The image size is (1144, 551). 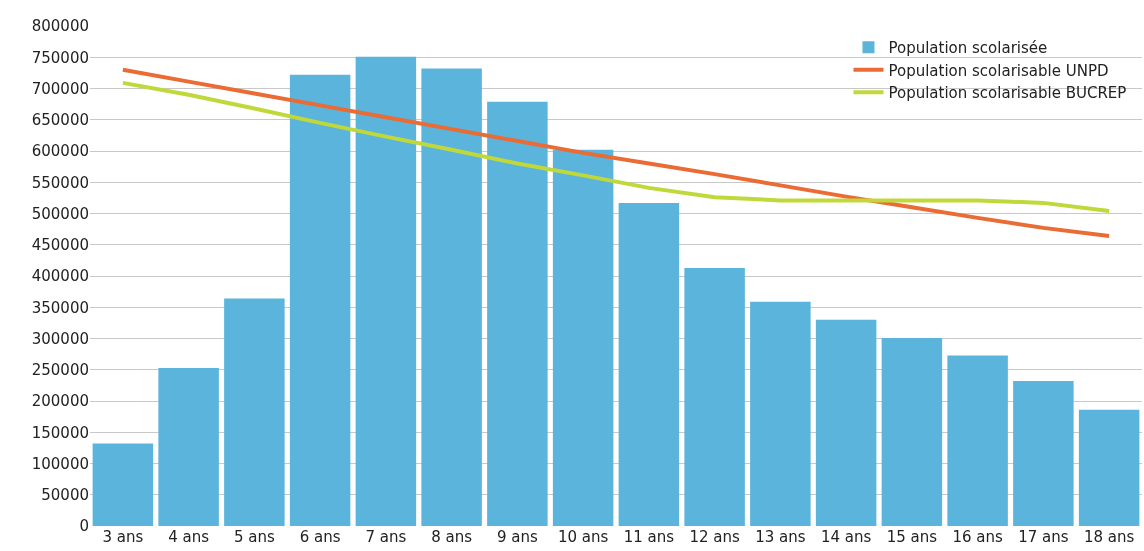 I want to click on x-tick-label: 11 ans, so click(x=649, y=537).